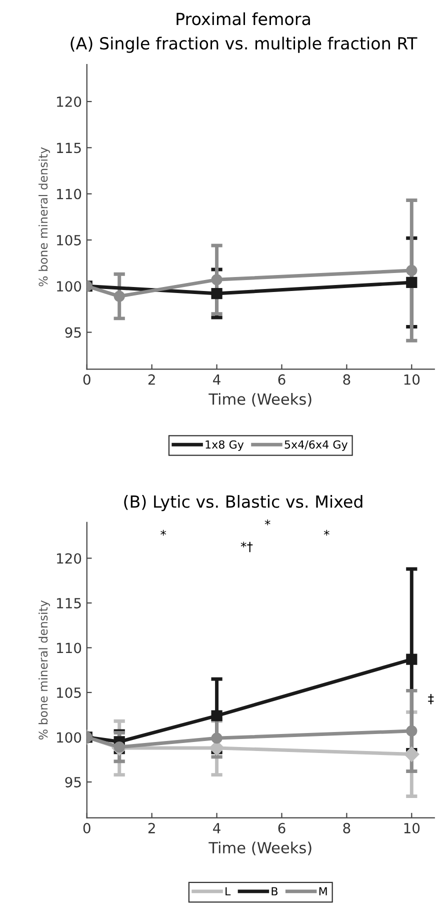 The width and height of the screenshot is (441, 923). I want to click on legend-label: M, so click(323, 891).